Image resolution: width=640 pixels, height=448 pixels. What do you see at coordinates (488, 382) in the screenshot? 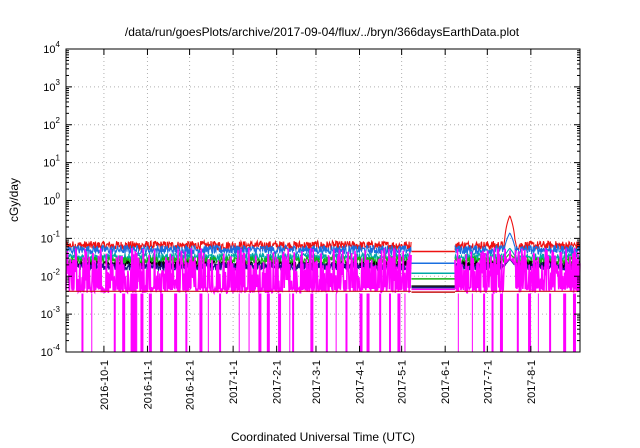
I see `x-tick-label: 2017-7-1` at bounding box center [488, 382].